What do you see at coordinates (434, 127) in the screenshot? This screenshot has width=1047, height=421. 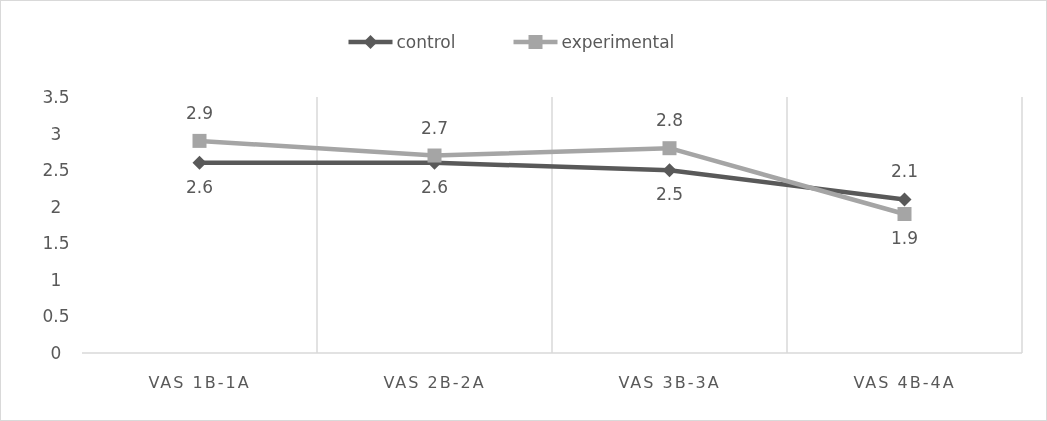 I see `data-label: 2.7` at bounding box center [434, 127].